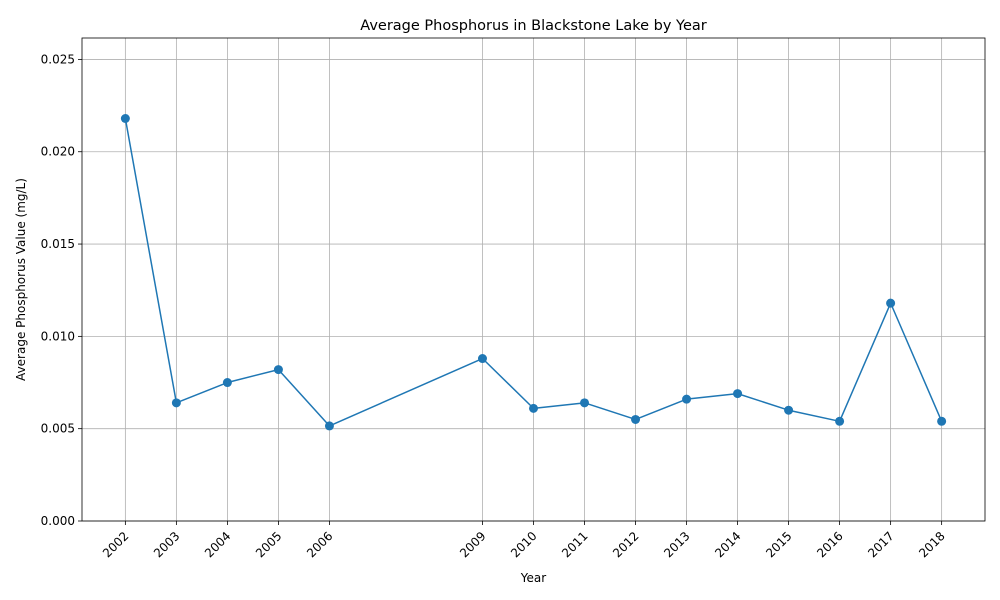 The width and height of the screenshot is (1000, 600). Describe the element at coordinates (58, 429) in the screenshot. I see `y-tick-label: 0.005` at that location.